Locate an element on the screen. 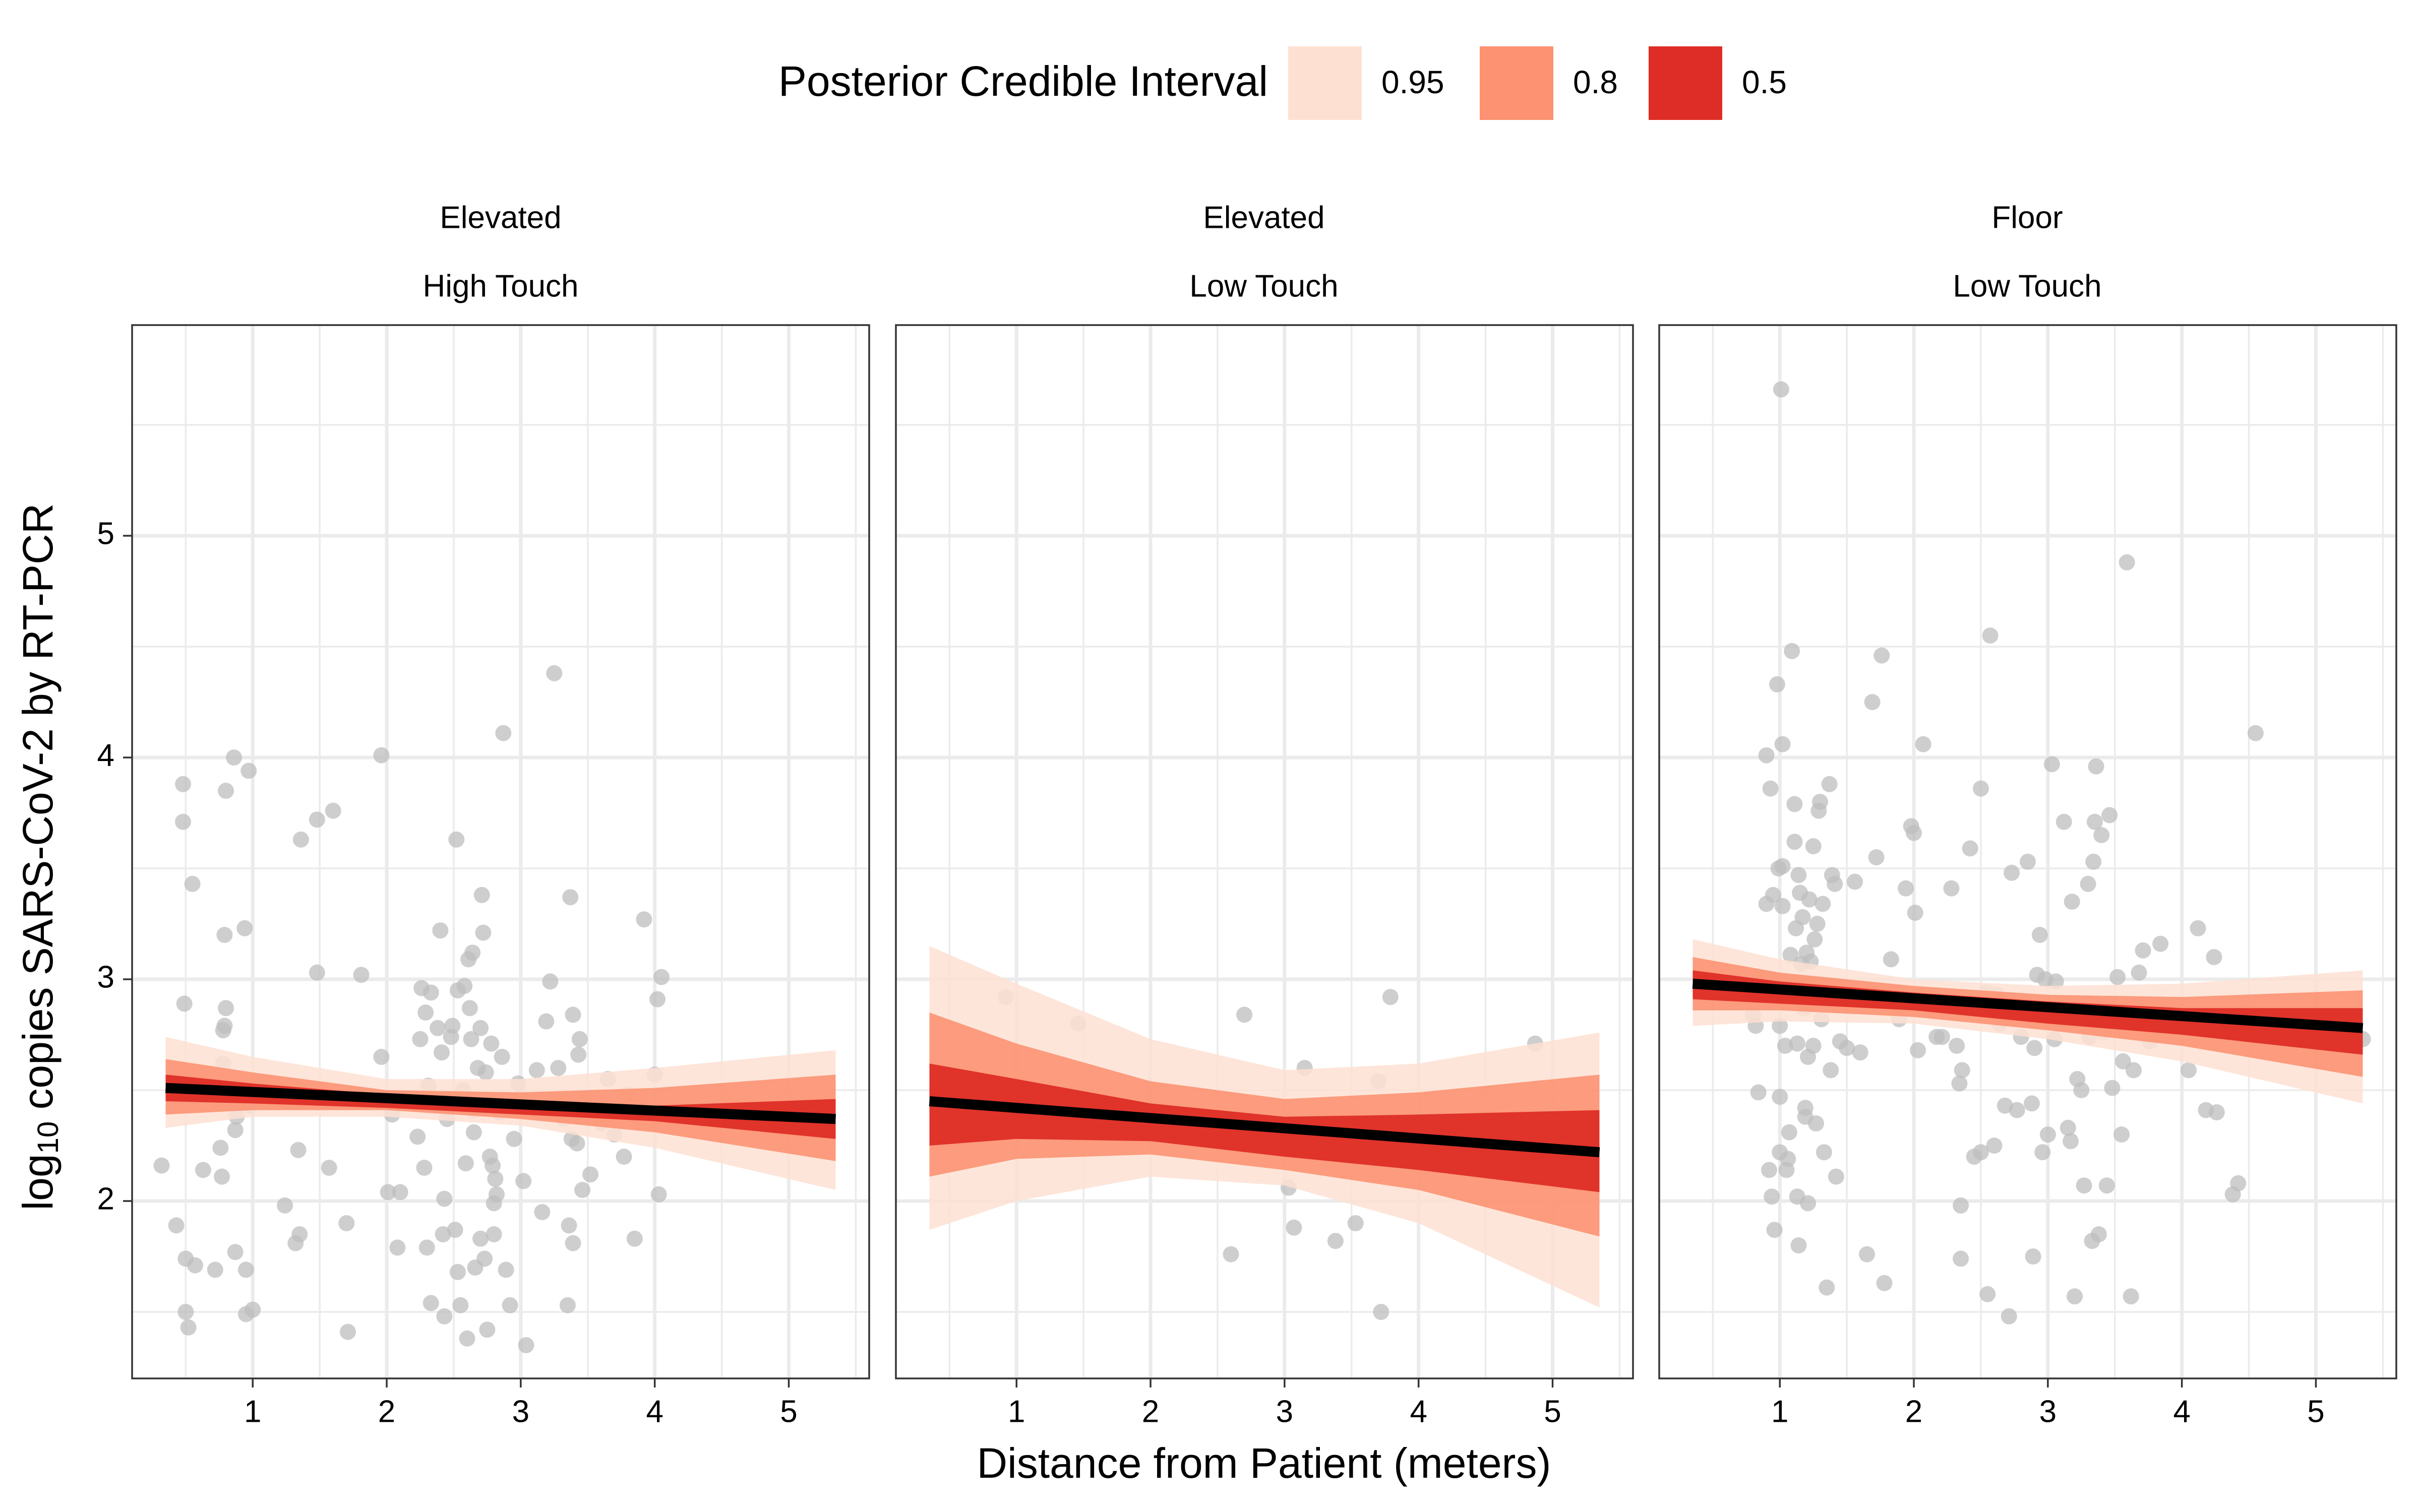 Image resolution: width=2420 pixels, height=1512 pixels. x-tick-label: 1 is located at coordinates (252, 1411).